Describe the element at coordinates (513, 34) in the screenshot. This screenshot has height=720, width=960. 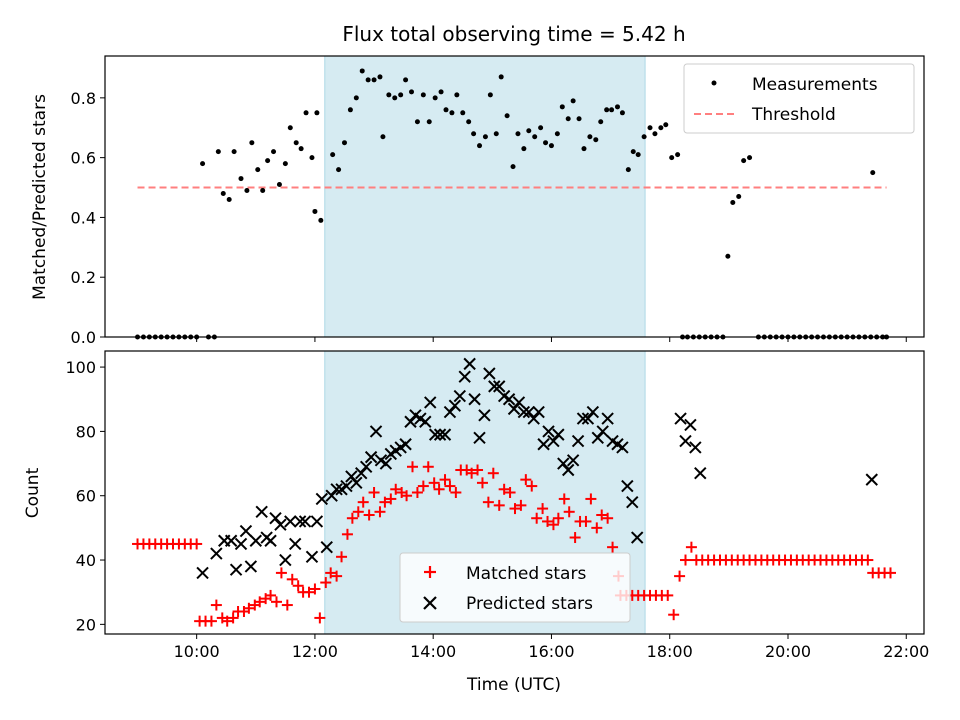
I see `chart-title: Flux total observing time = 5.42 h` at that location.